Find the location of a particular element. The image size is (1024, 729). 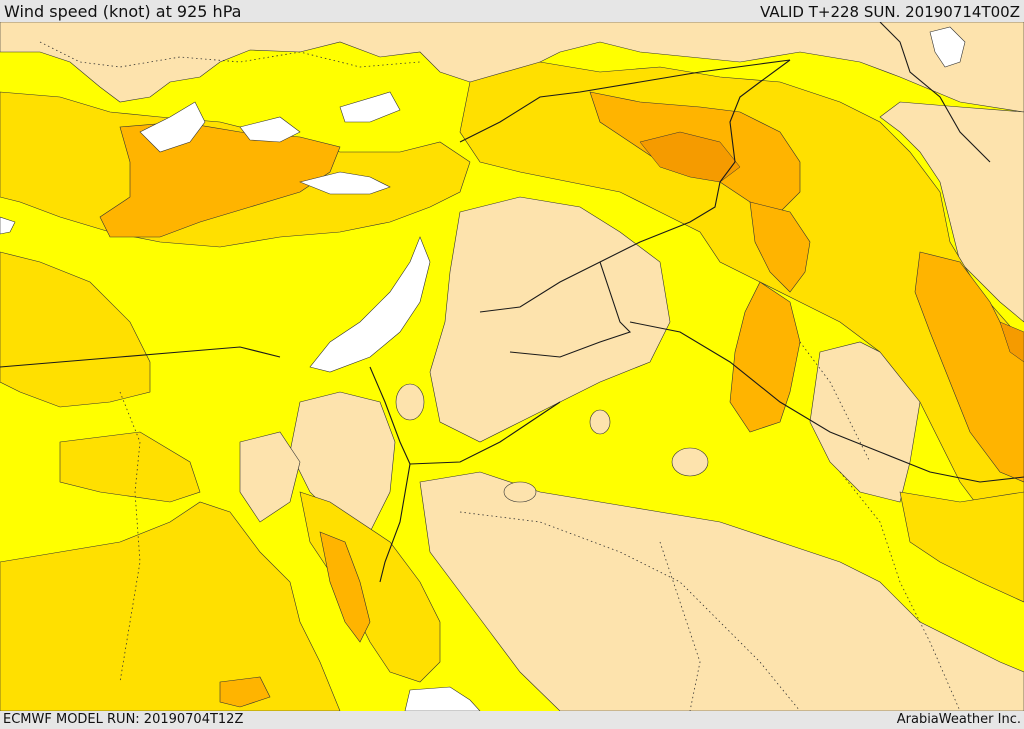

very-strong-wind-areas is located at coordinates (831, 247).